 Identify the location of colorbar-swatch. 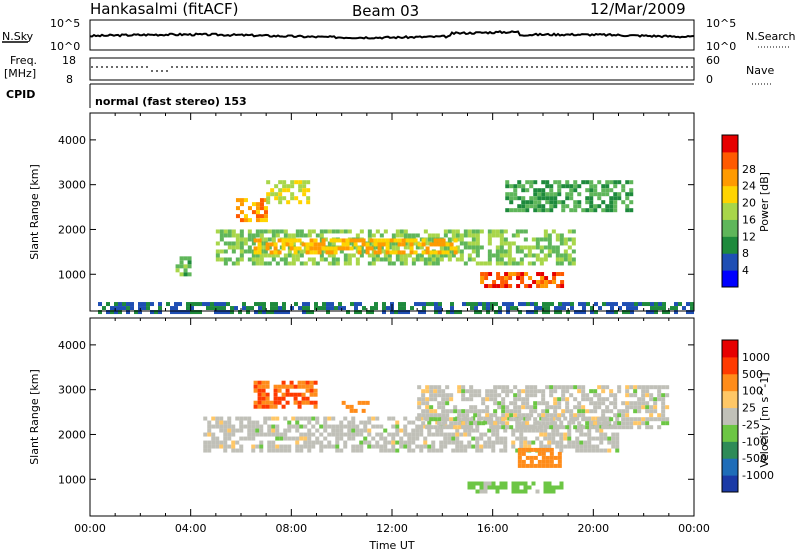
(730, 228).